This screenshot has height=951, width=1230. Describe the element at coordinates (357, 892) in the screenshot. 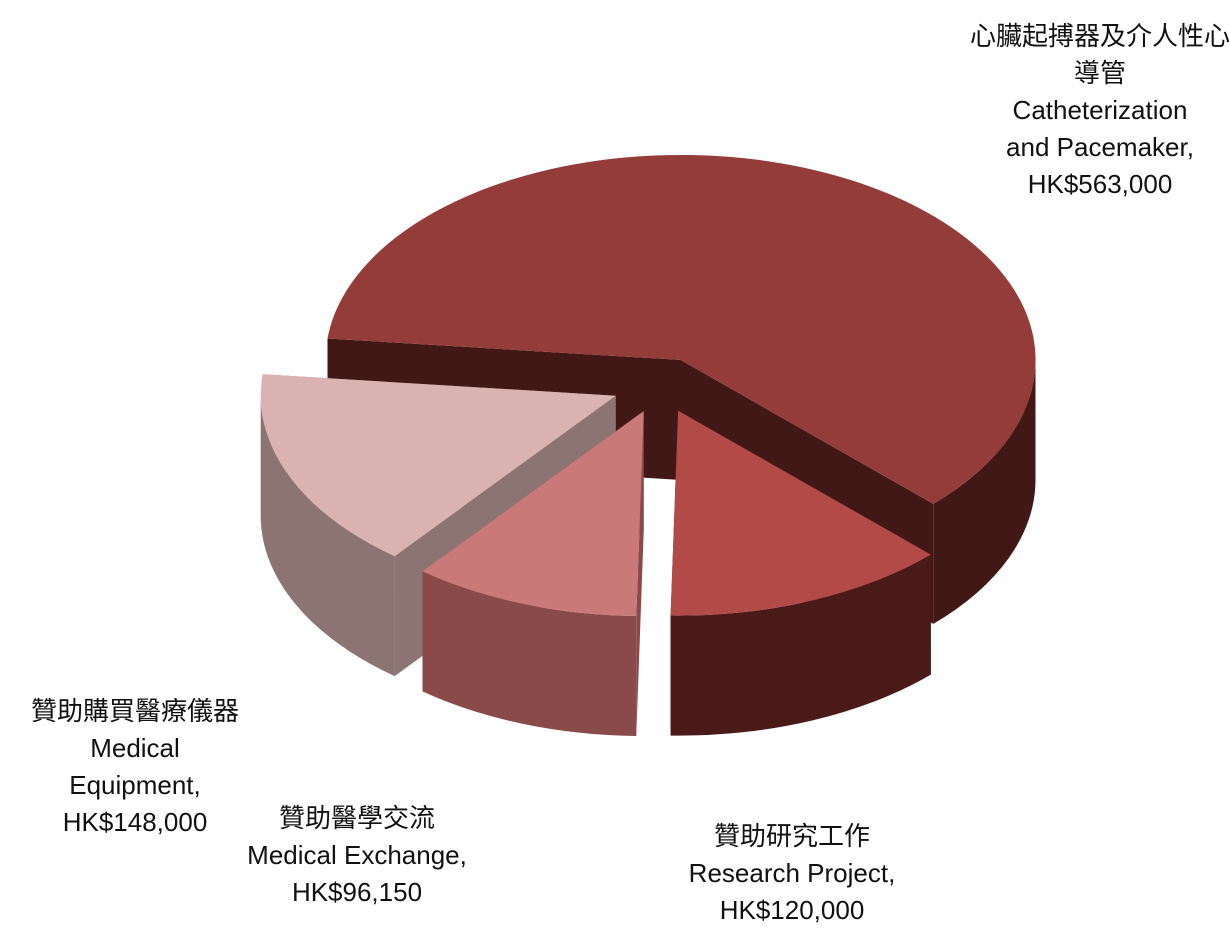

I see `label-value: HK$96,150` at that location.